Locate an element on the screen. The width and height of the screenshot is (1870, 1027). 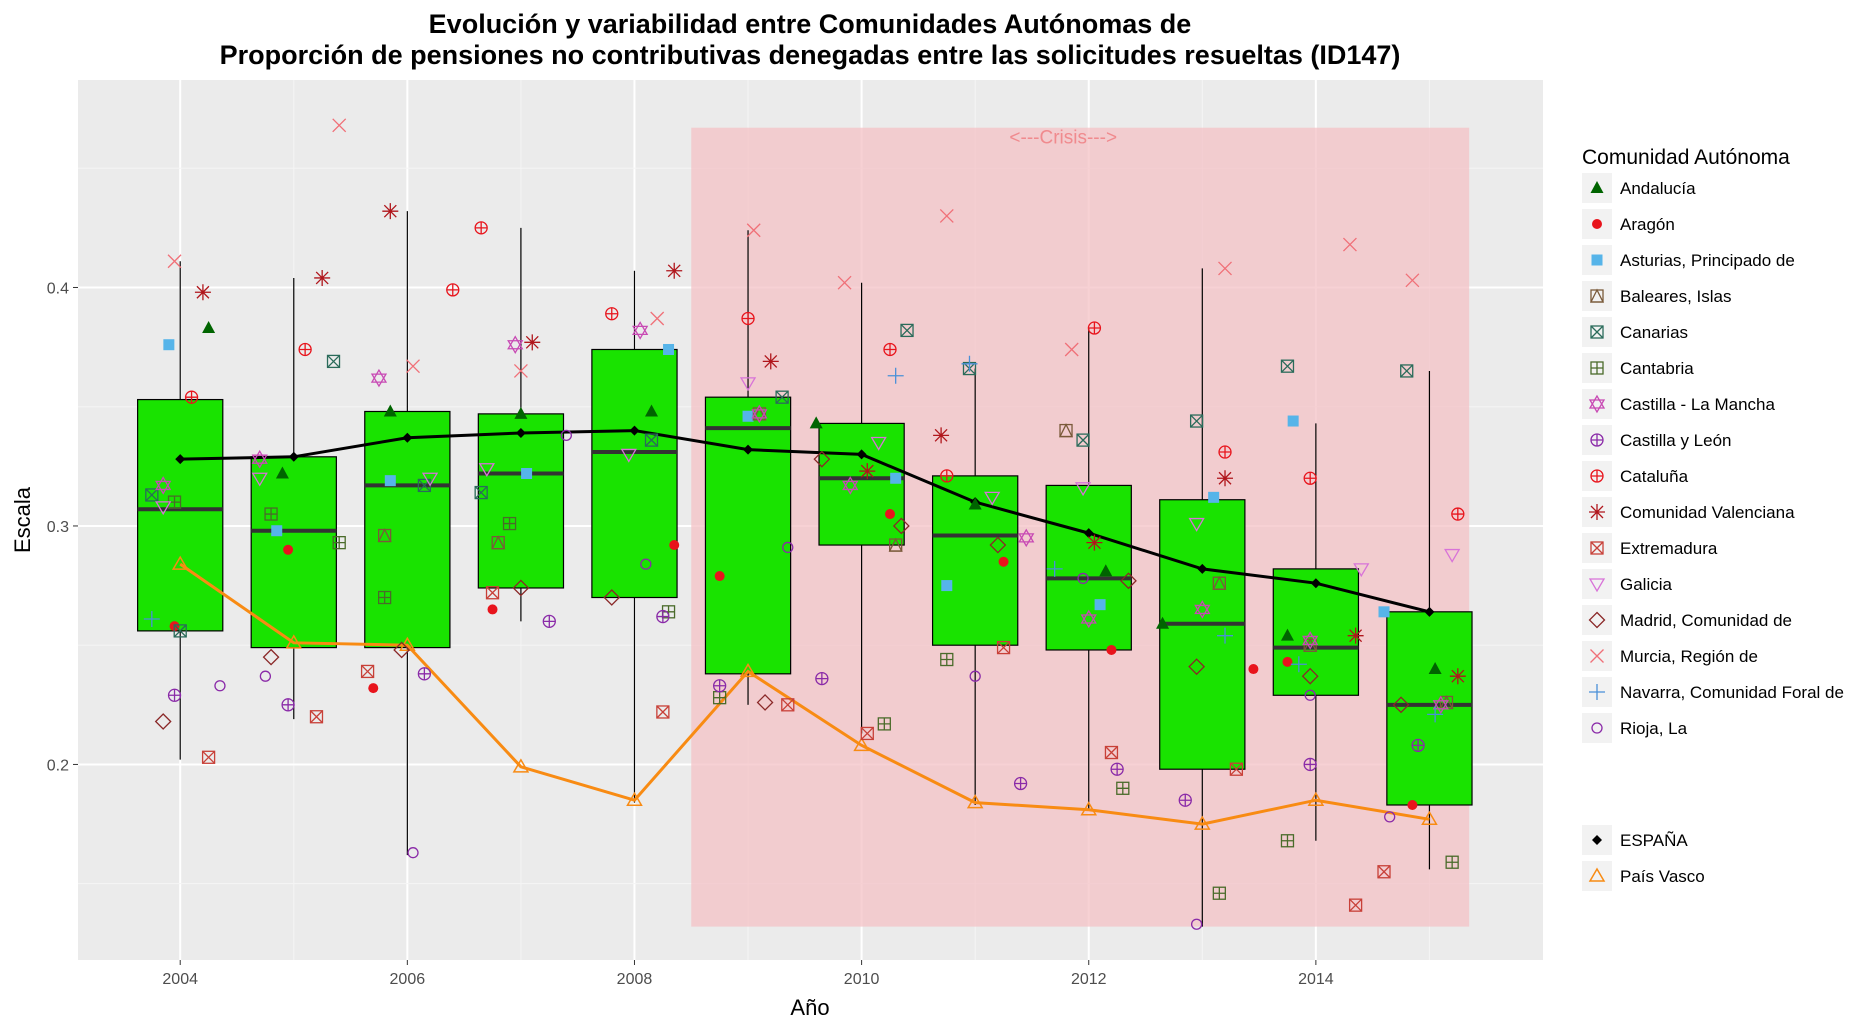
point-square-plus is located at coordinates (884, 724).